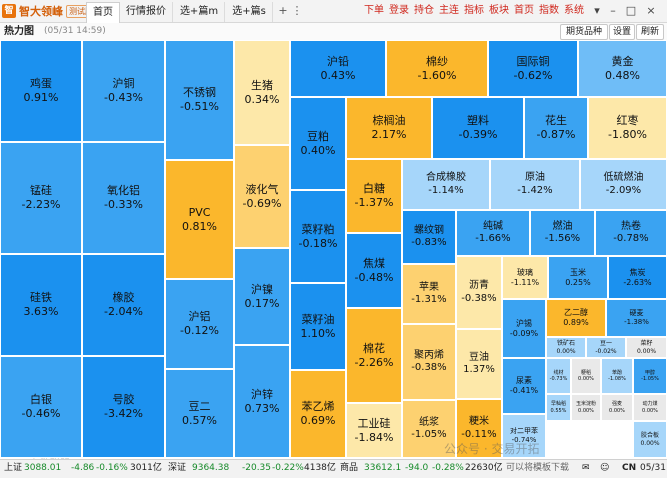 The width and height of the screenshot is (667, 478). What do you see at coordinates (374, 270) in the screenshot?
I see `heatmap-tile: 焦煤 -0.48%` at bounding box center [374, 270].